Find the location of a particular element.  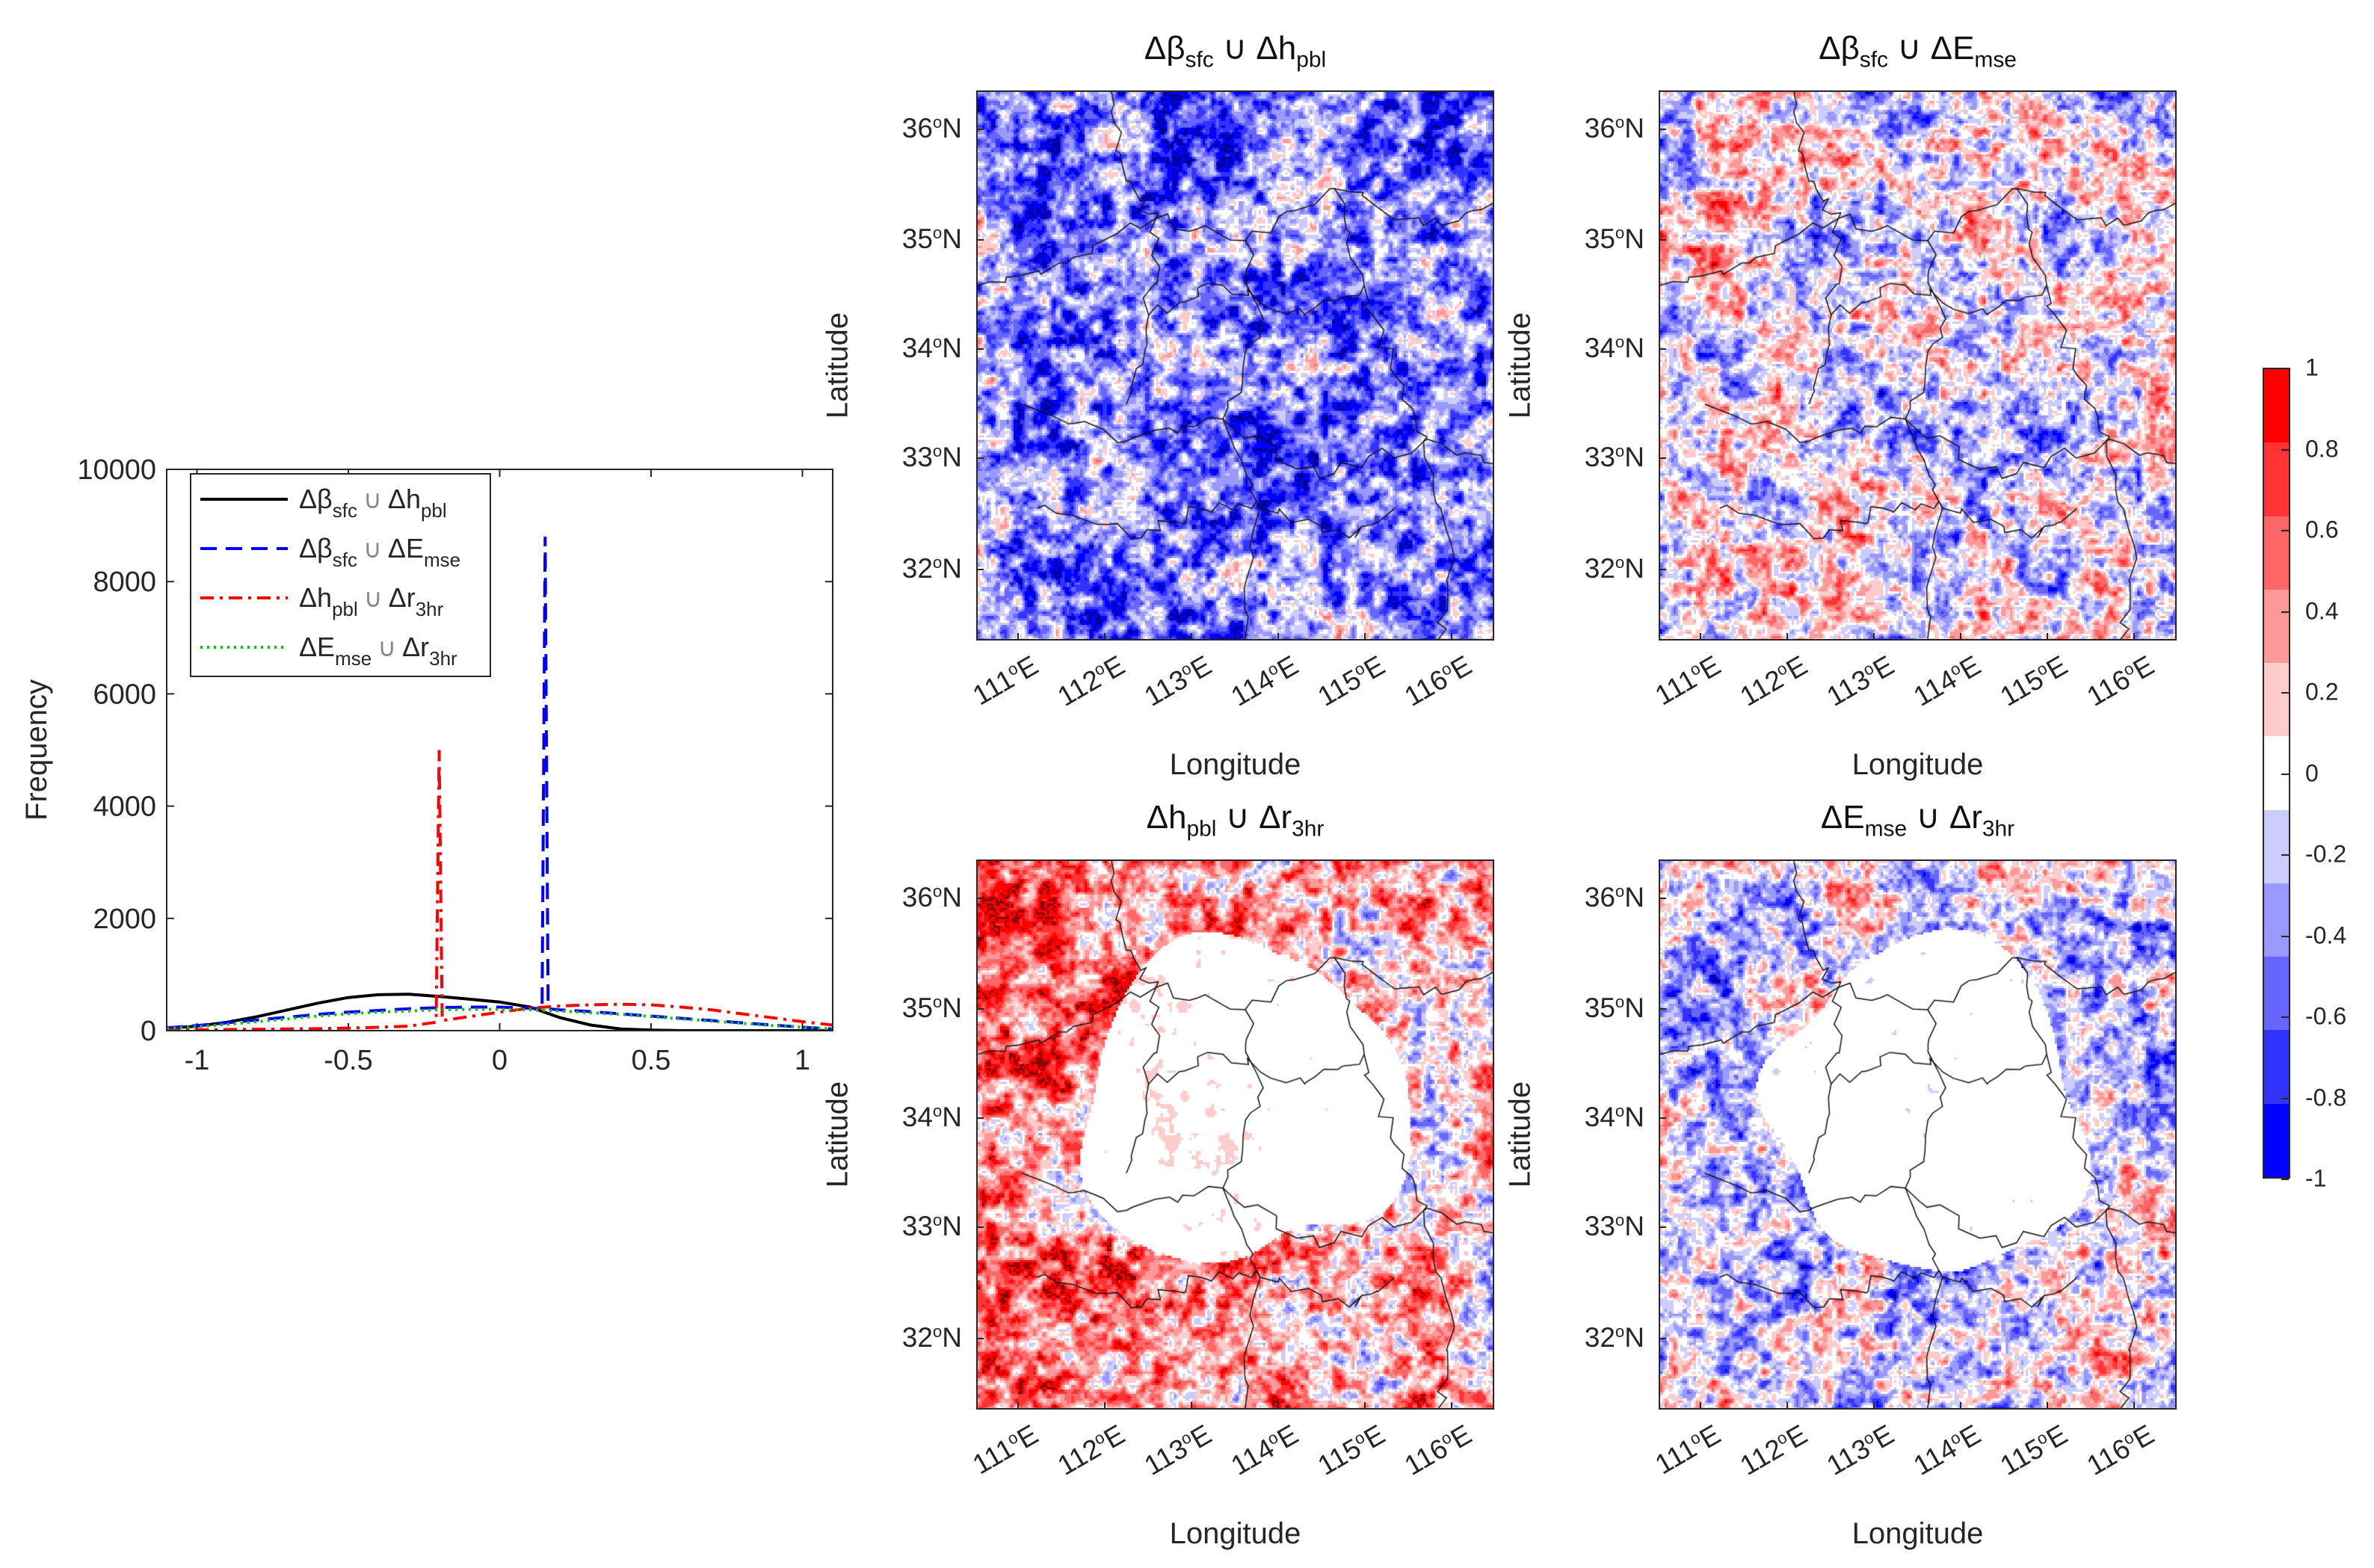

y-tick-label: 2000 is located at coordinates (125, 919).